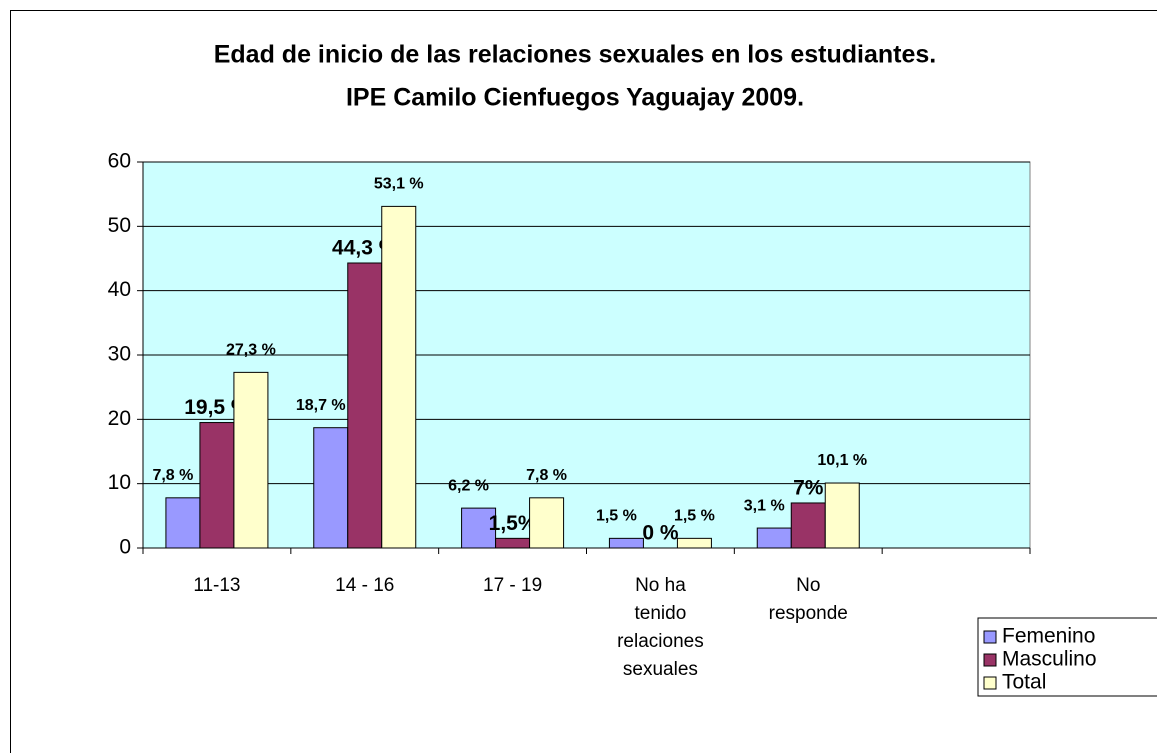  I want to click on data-label: 18,7 %, so click(321, 405).